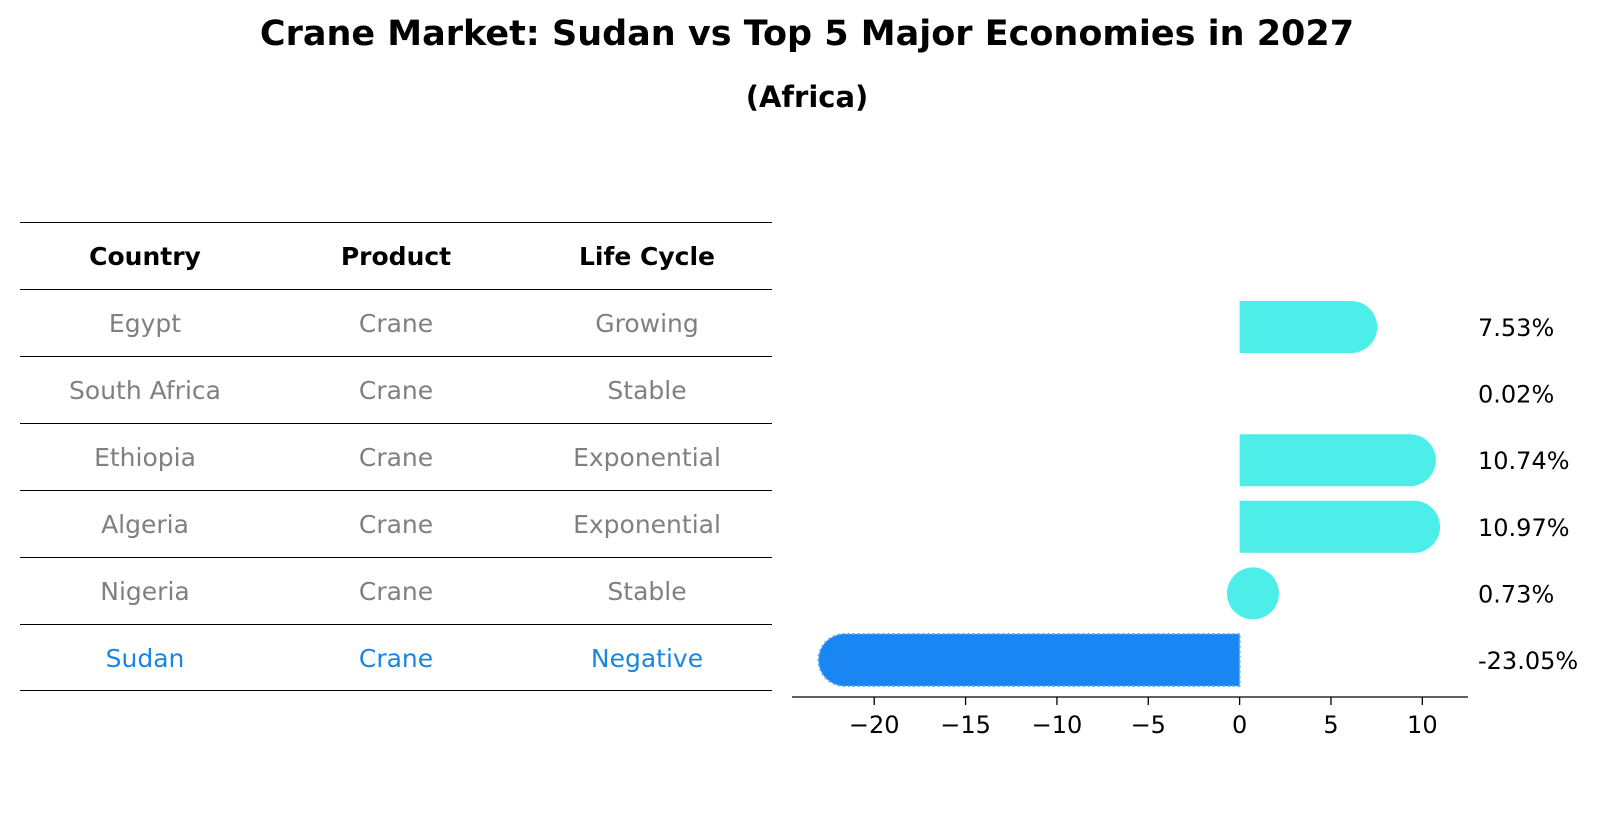  I want to click on country-cell: South Africa, so click(145, 390).